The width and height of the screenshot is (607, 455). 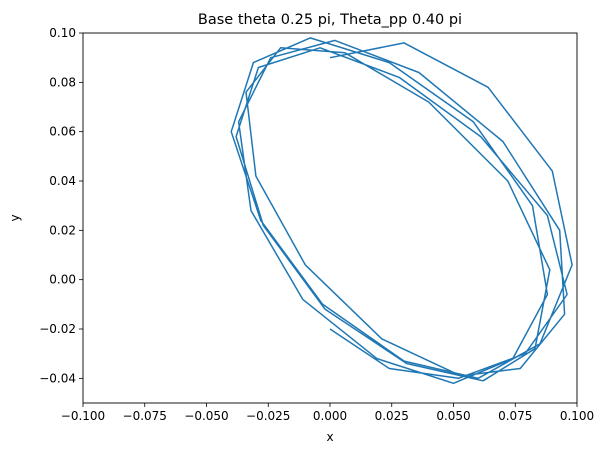 What do you see at coordinates (62, 82) in the screenshot?
I see `y-tick-label: 0.08` at bounding box center [62, 82].